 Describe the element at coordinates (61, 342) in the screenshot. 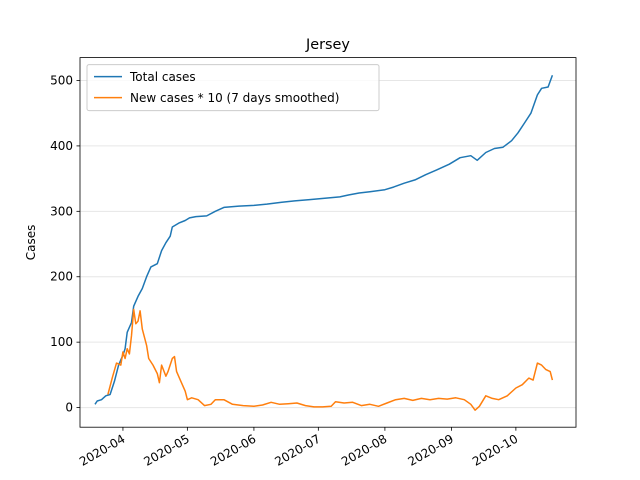

I see `y-tick-label: 100` at that location.